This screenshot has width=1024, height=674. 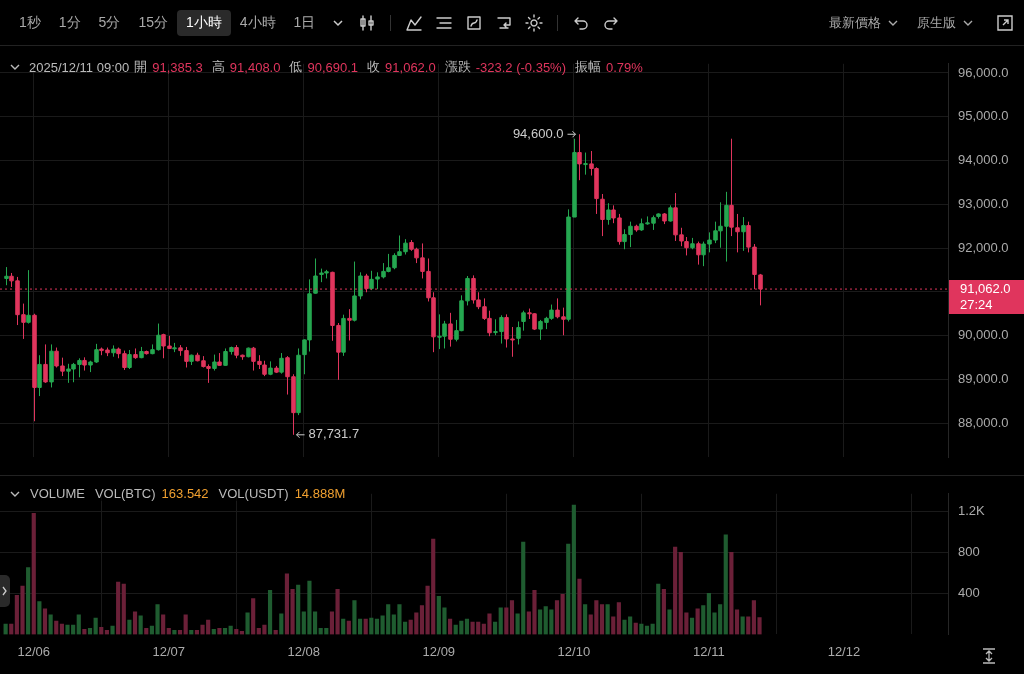 What do you see at coordinates (588, 67) in the screenshot?
I see `annotation: 振幅` at bounding box center [588, 67].